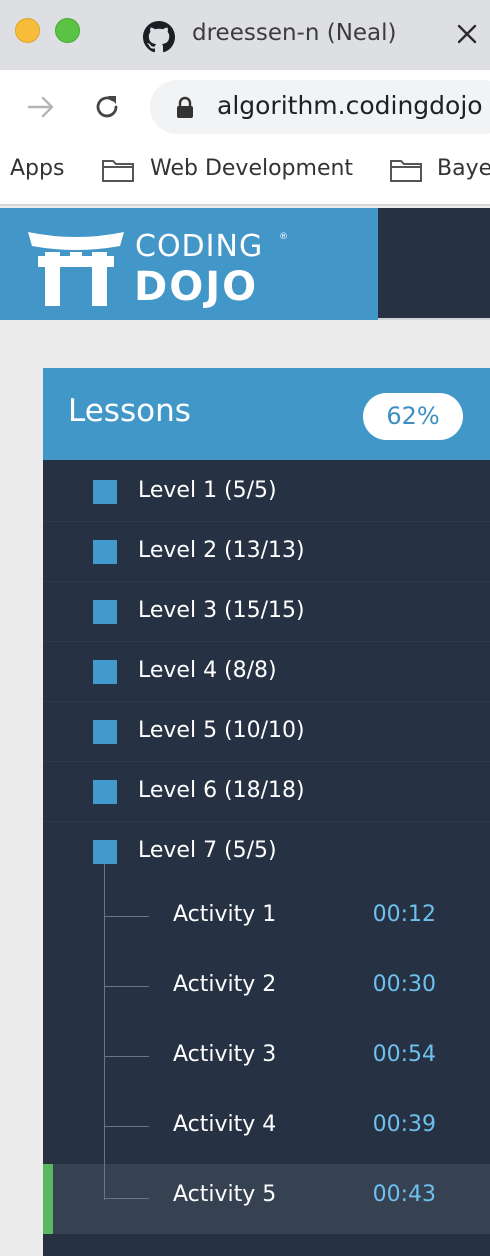 The image size is (490, 1256). I want to click on level-label: Level 4 (8/8), so click(207, 670).